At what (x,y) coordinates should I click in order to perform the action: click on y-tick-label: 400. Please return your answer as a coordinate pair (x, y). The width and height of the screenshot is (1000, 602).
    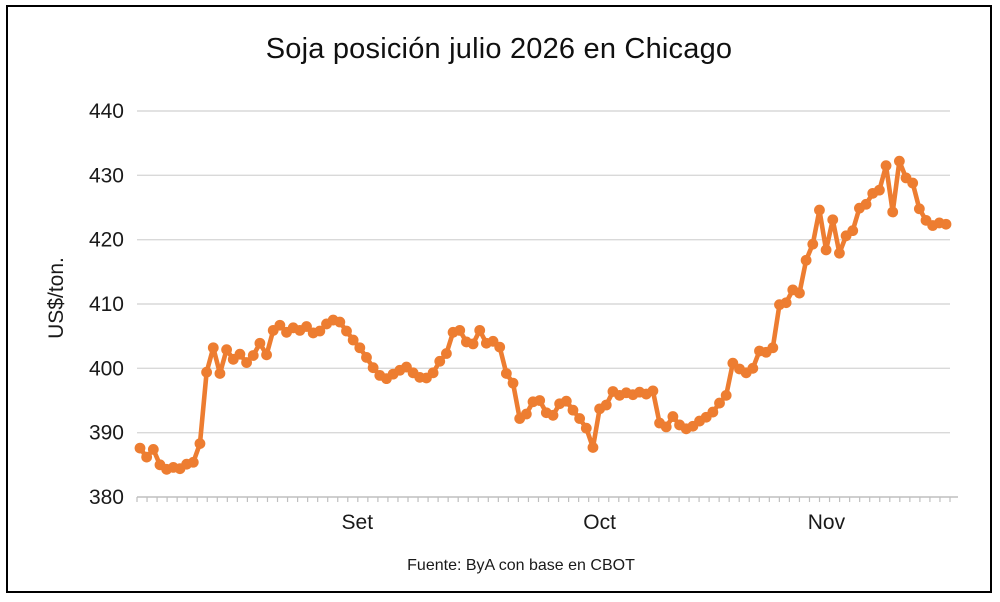
    Looking at the image, I should click on (106, 368).